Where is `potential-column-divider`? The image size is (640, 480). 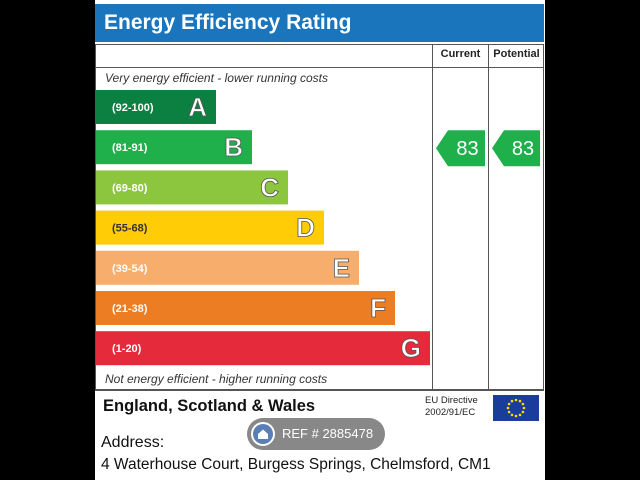
potential-column-divider is located at coordinates (488, 217).